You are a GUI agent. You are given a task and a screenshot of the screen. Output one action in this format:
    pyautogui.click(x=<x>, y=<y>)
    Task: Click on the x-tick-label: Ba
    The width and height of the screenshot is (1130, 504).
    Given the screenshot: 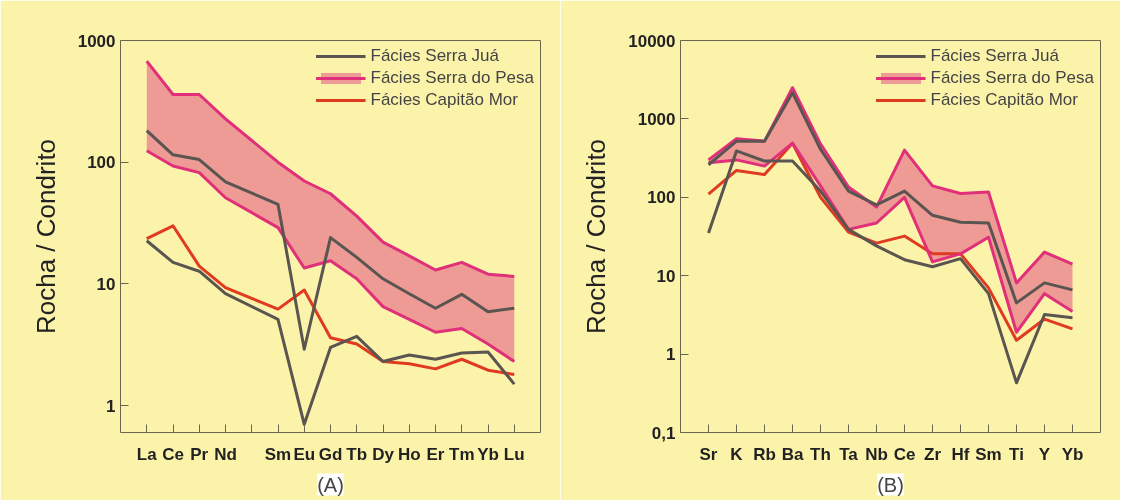 What is the action you would take?
    pyautogui.click(x=792, y=454)
    